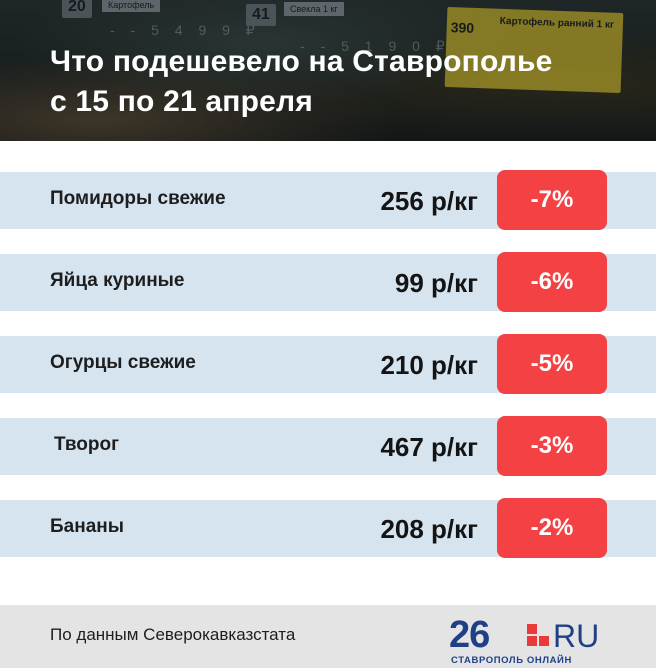 This screenshot has width=656, height=668. Describe the element at coordinates (429, 201) in the screenshot. I see `product-price: 256 р/кг` at that location.